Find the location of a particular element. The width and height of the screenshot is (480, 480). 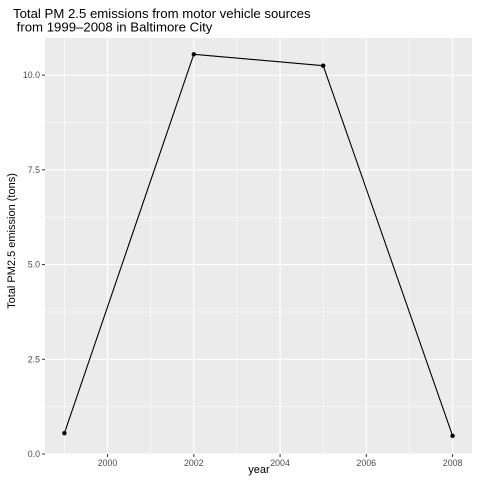

y-tick-label: 2.5 is located at coordinates (34, 359).